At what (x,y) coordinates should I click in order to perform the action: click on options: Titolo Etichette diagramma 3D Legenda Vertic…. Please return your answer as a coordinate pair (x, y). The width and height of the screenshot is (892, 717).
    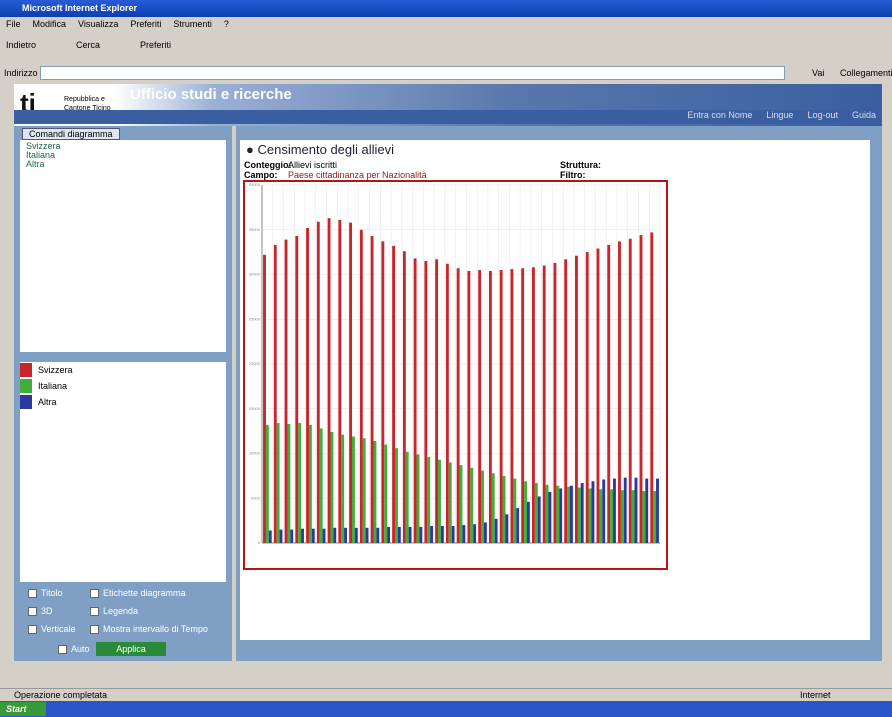
    Looking at the image, I should click on (128, 611).